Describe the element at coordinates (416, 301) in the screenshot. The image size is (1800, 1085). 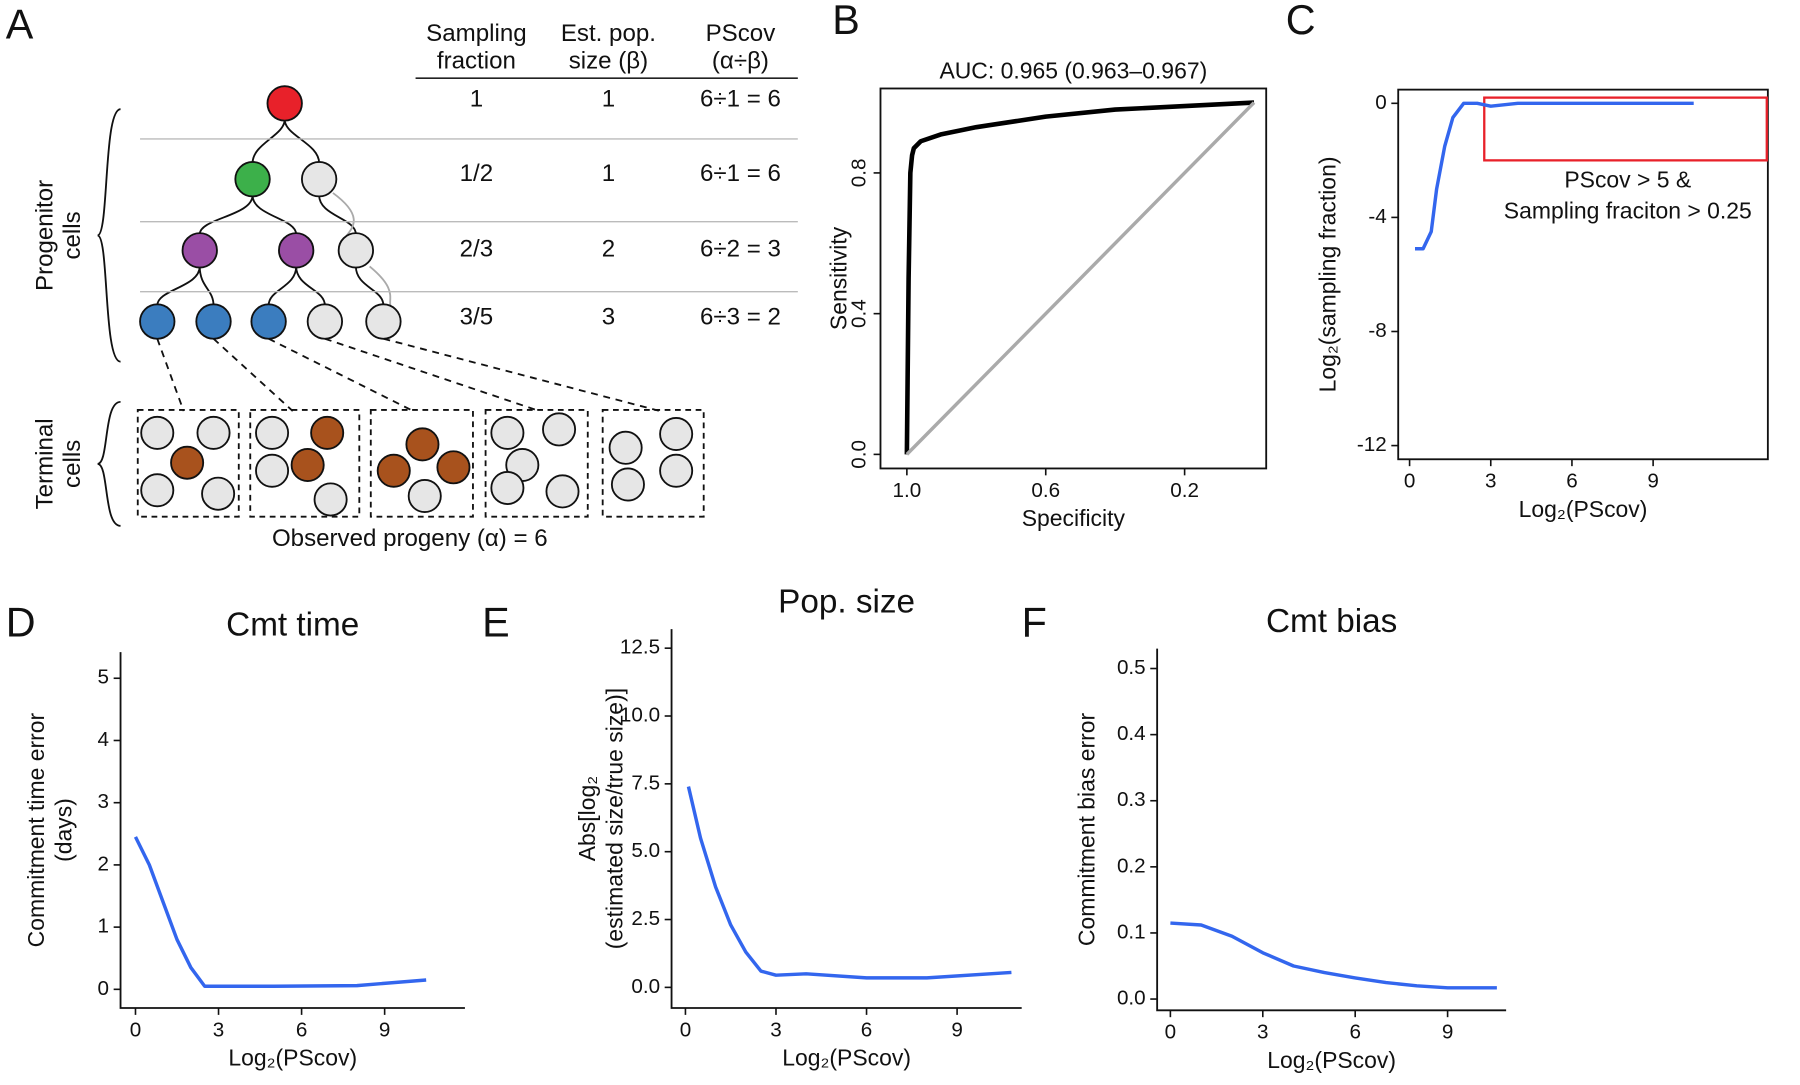
I see `cells` at that location.